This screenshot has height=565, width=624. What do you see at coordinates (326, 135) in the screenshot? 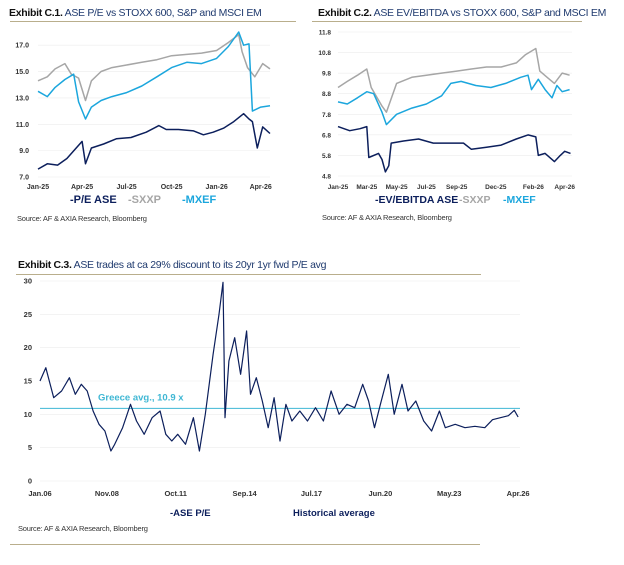
I see `y-tick-label: 6.8` at bounding box center [326, 135].